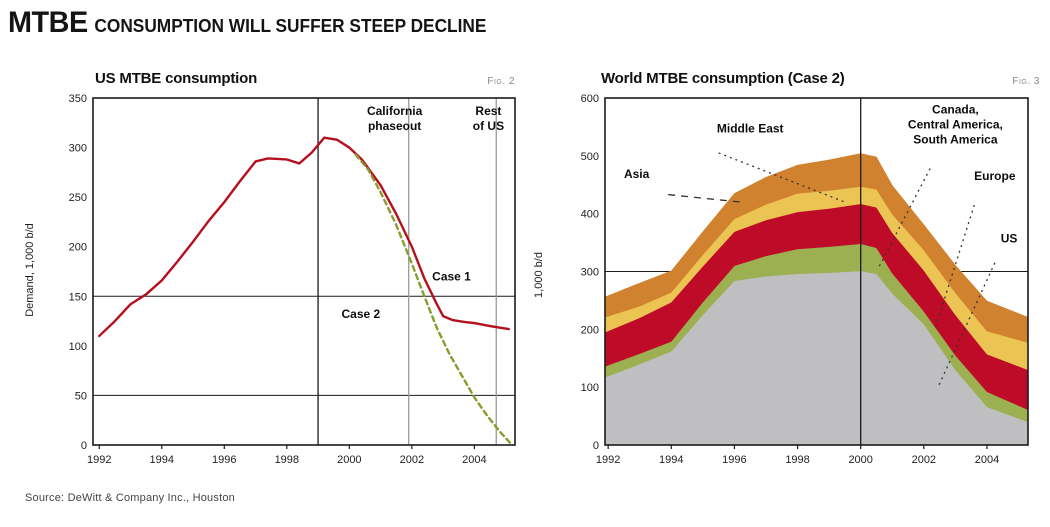  What do you see at coordinates (394, 126) in the screenshot?
I see `annotation-label: phaseout` at bounding box center [394, 126].